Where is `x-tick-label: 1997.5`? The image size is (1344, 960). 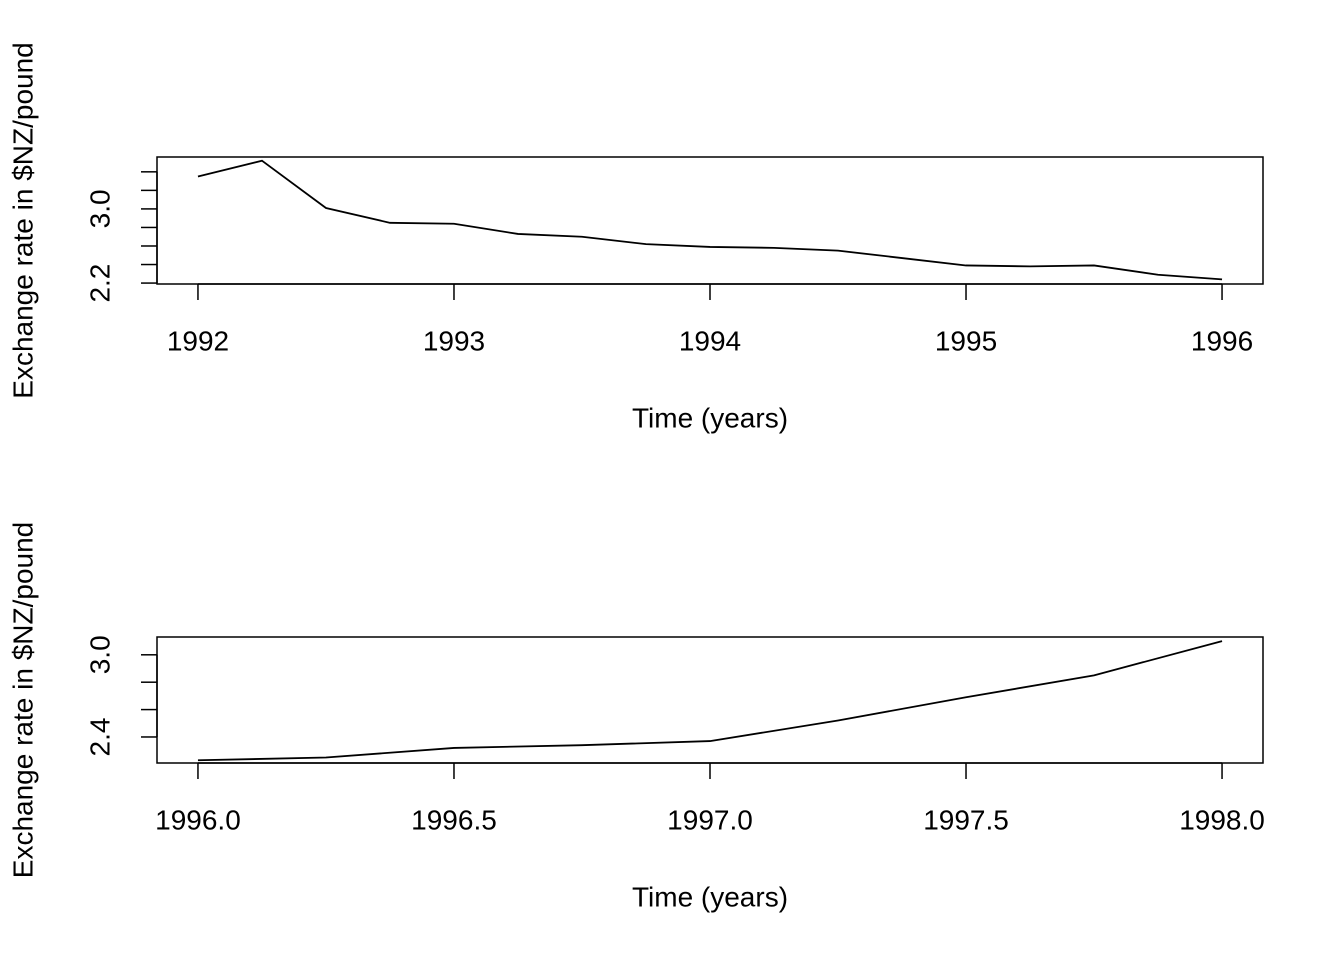 x-tick-label: 1997.5 is located at coordinates (966, 819).